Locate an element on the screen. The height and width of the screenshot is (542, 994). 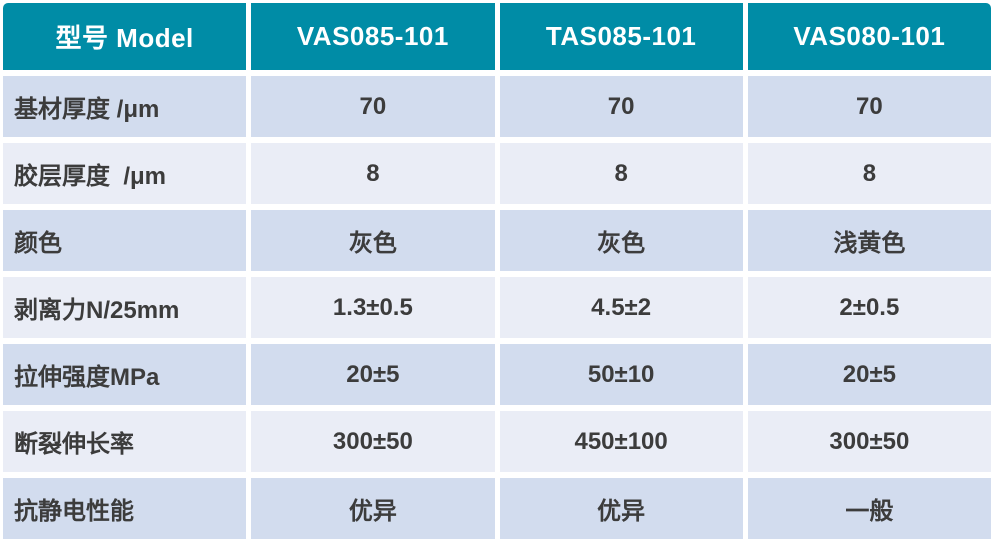
header-cell-model-label: 型号 Model is located at coordinates (125, 36).